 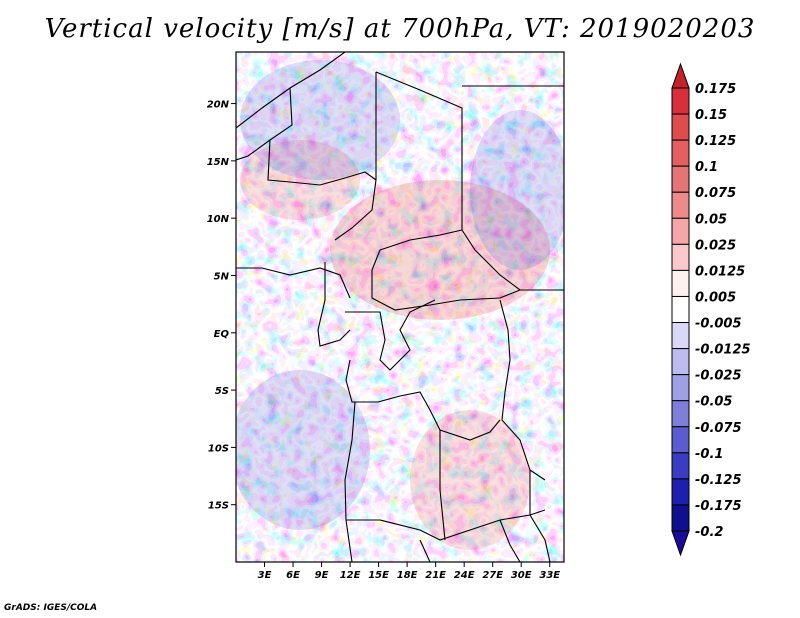 I want to click on colorbar-label: -0.025, so click(x=718, y=376).